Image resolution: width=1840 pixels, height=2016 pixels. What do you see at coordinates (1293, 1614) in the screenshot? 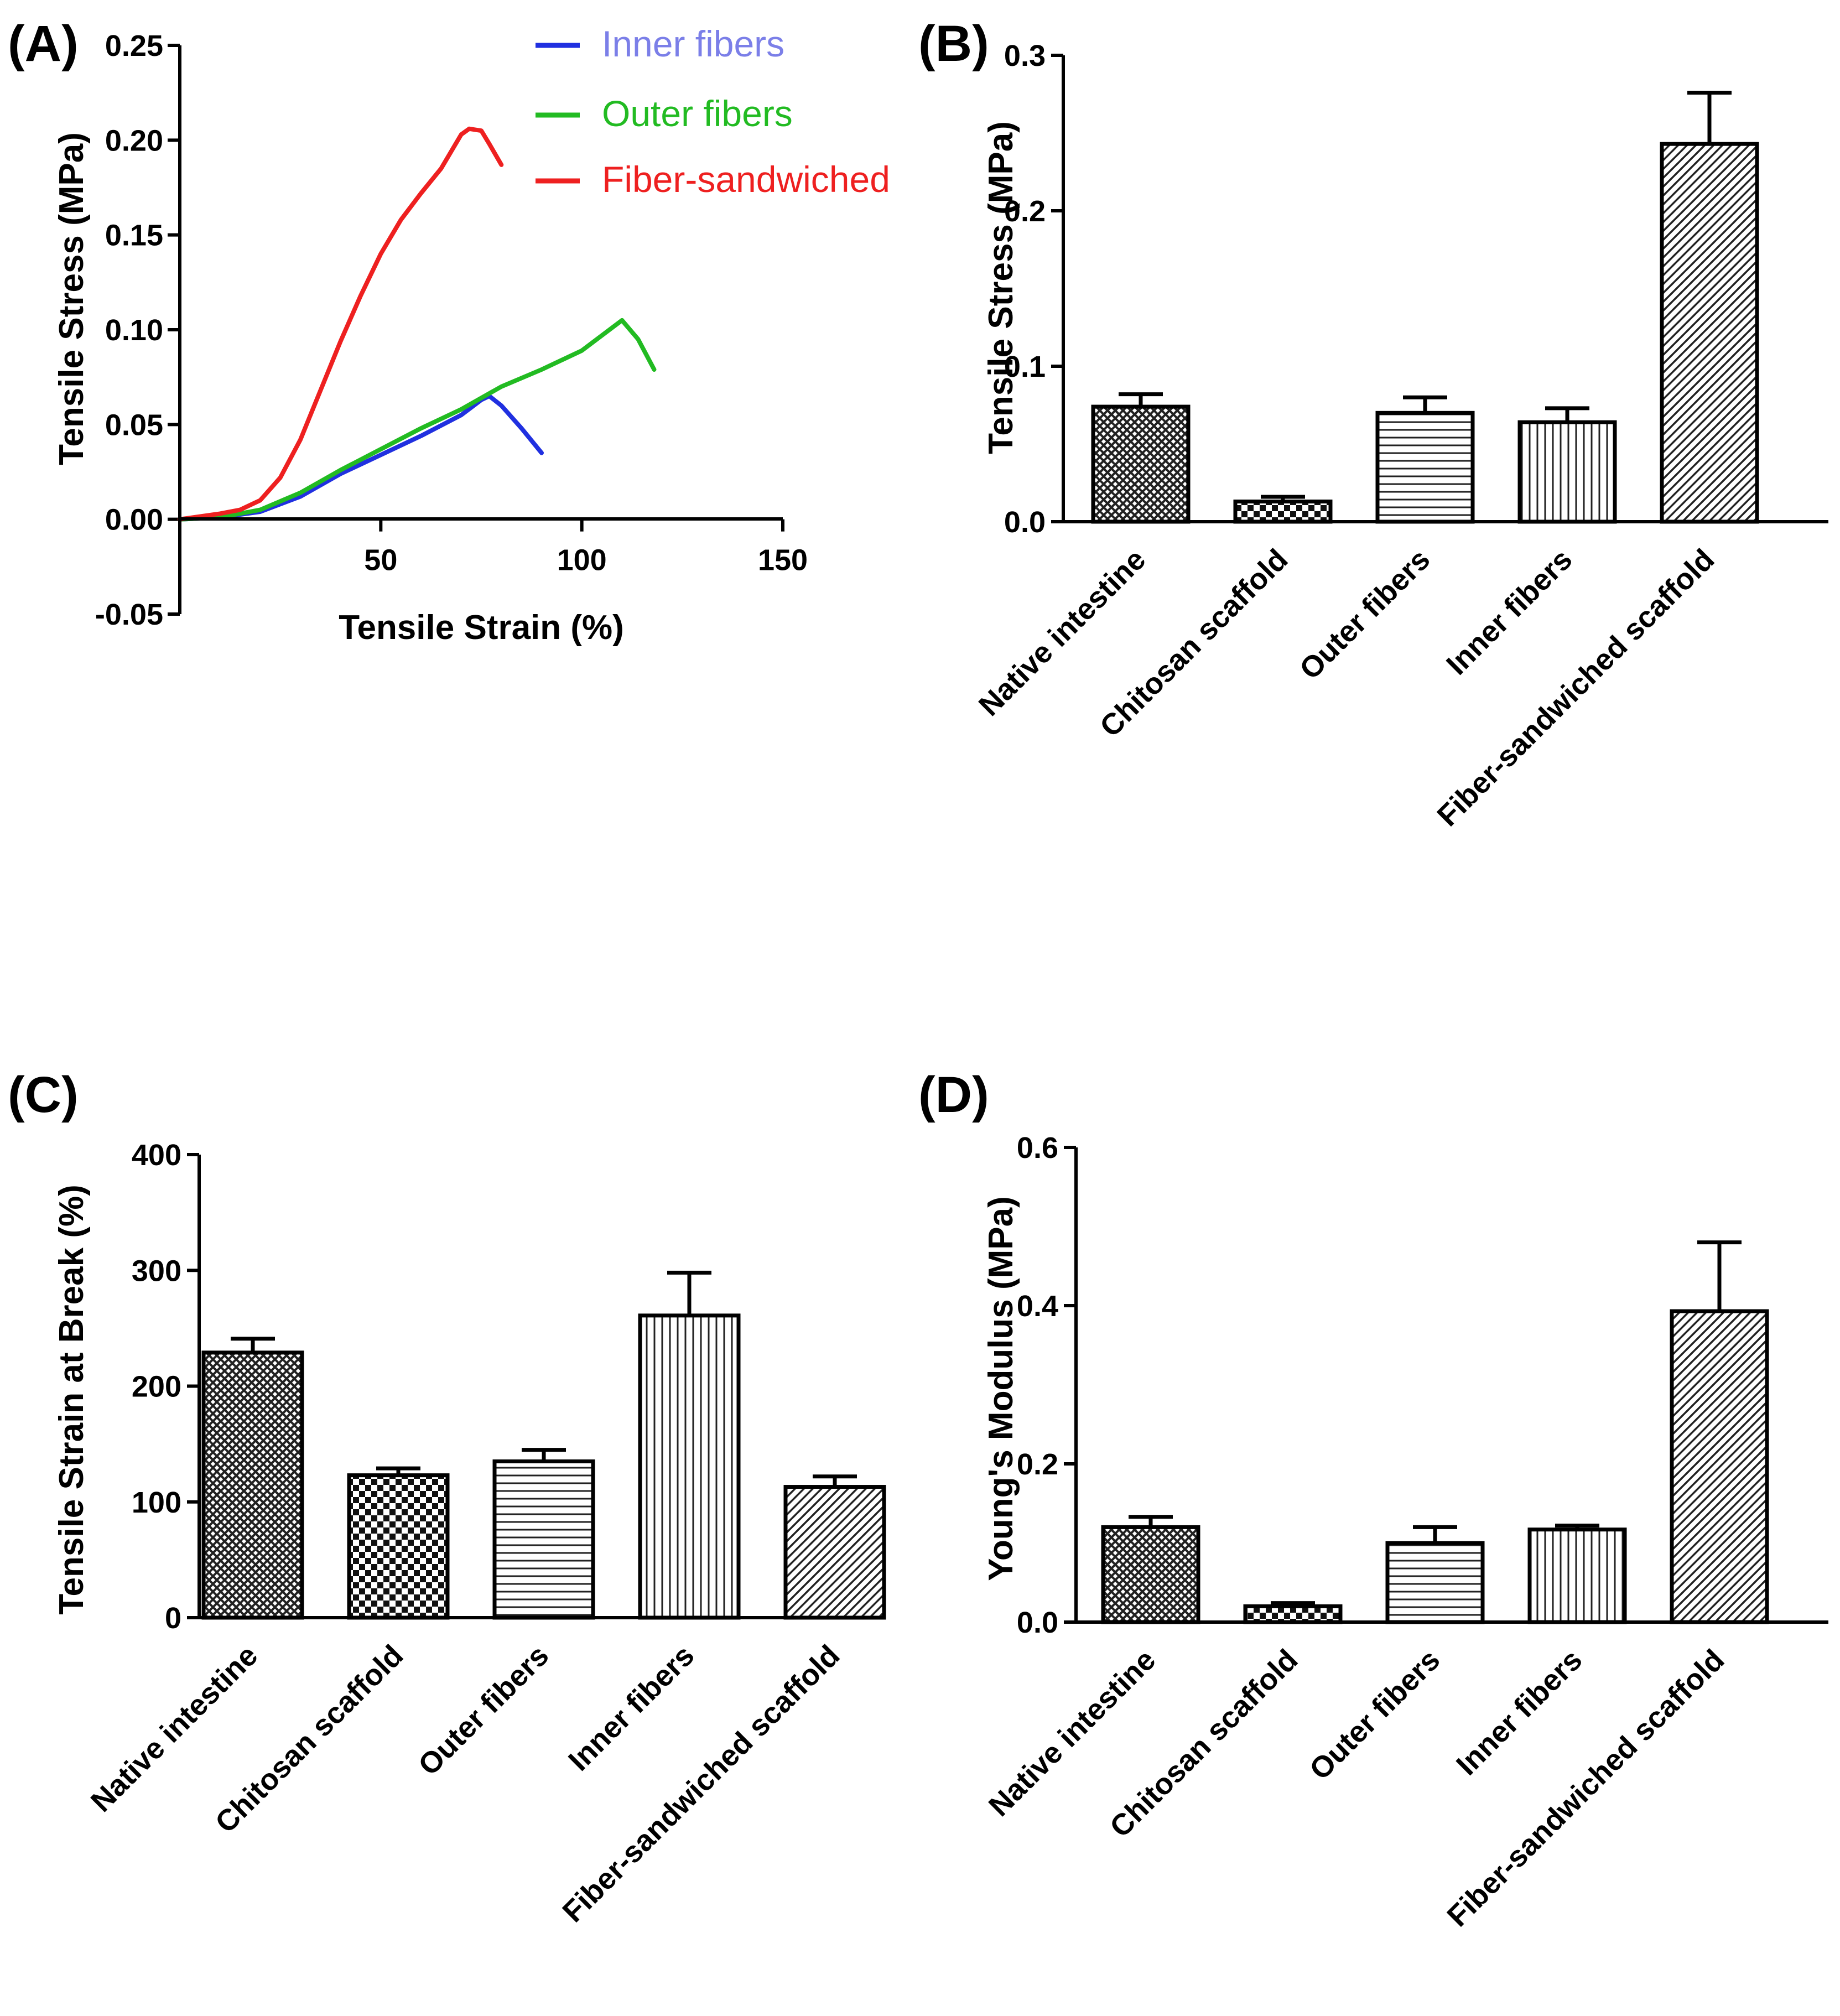
I see `panel-d-bar-chitosan-scaffold` at bounding box center [1293, 1614].